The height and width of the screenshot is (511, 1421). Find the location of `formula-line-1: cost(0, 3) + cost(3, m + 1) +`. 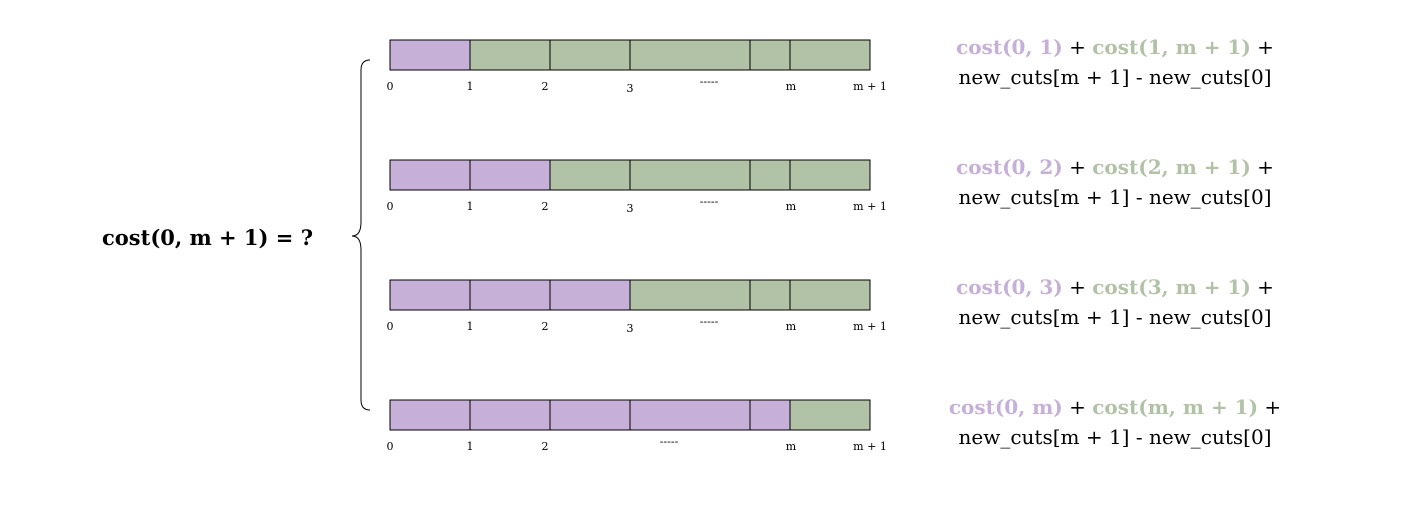

formula-line-1: cost(0, 3) + cost(3, m + 1) + is located at coordinates (1115, 287).